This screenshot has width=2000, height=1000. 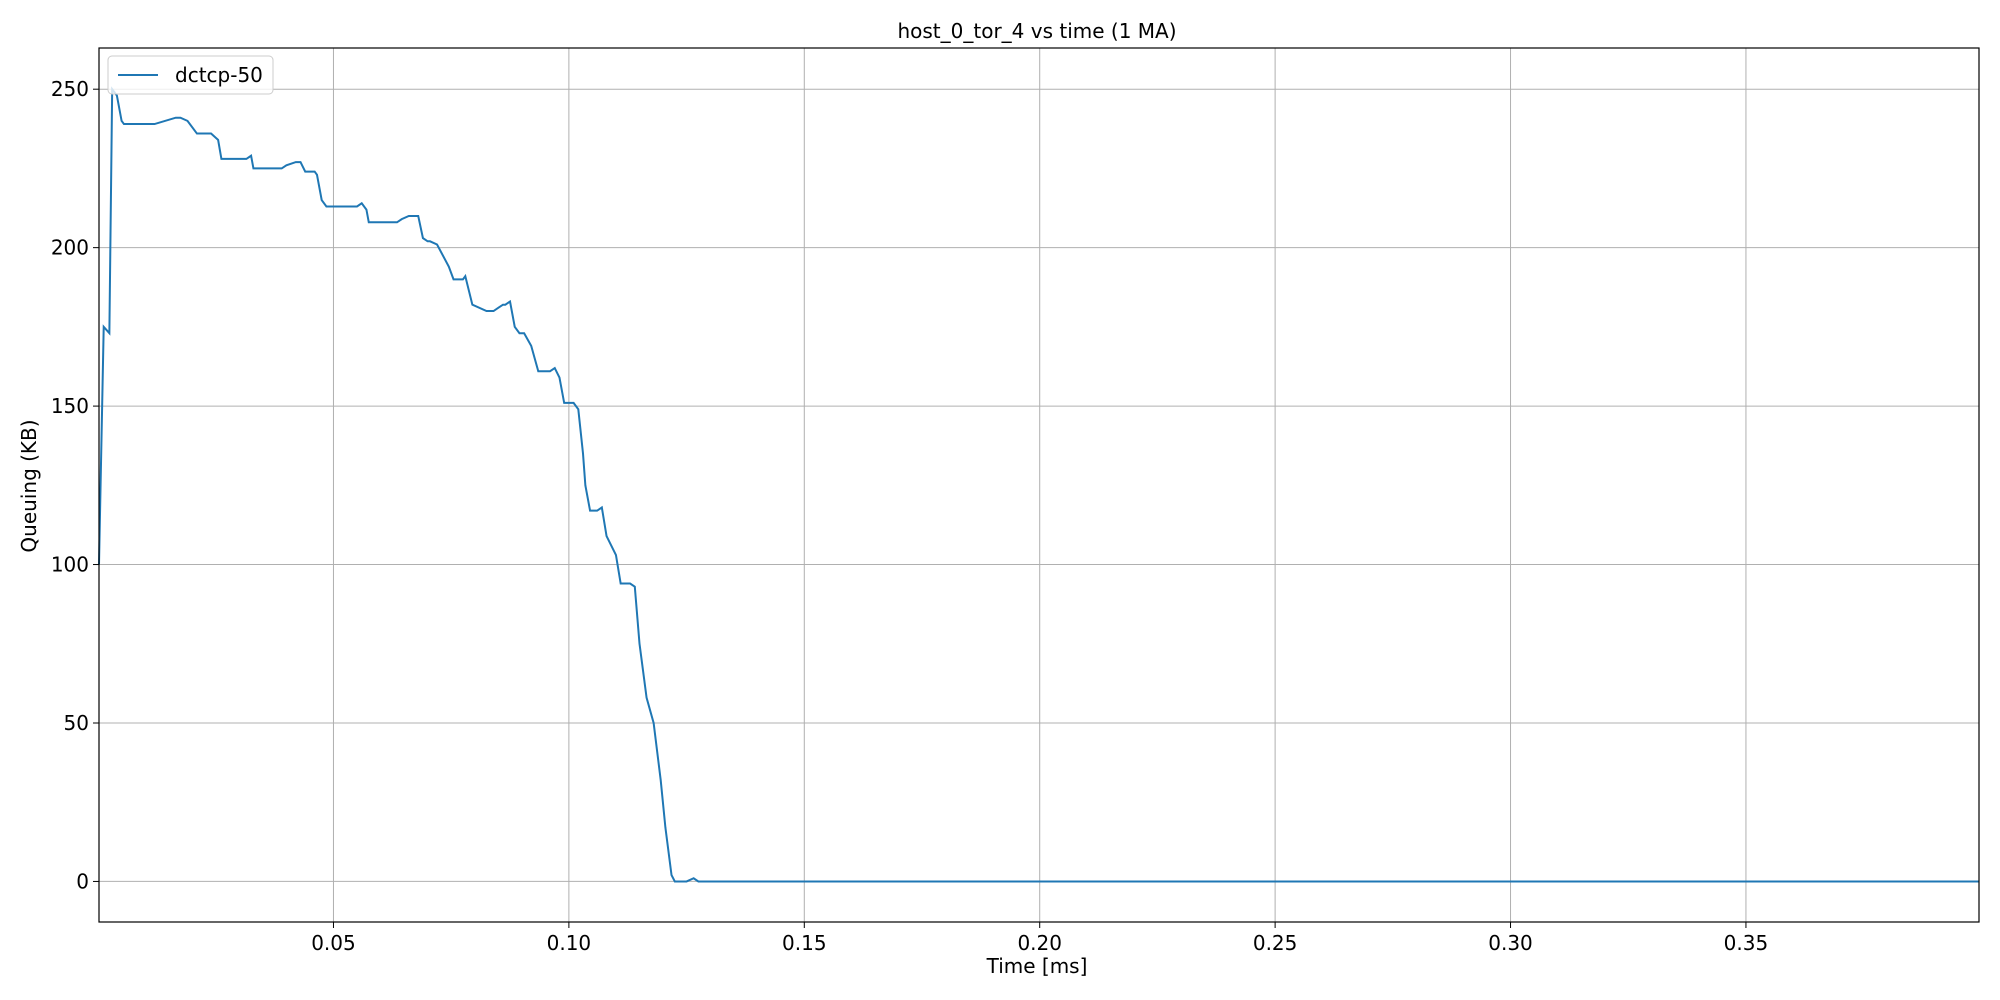 I want to click on y-tick-label: 50, so click(x=76, y=723).